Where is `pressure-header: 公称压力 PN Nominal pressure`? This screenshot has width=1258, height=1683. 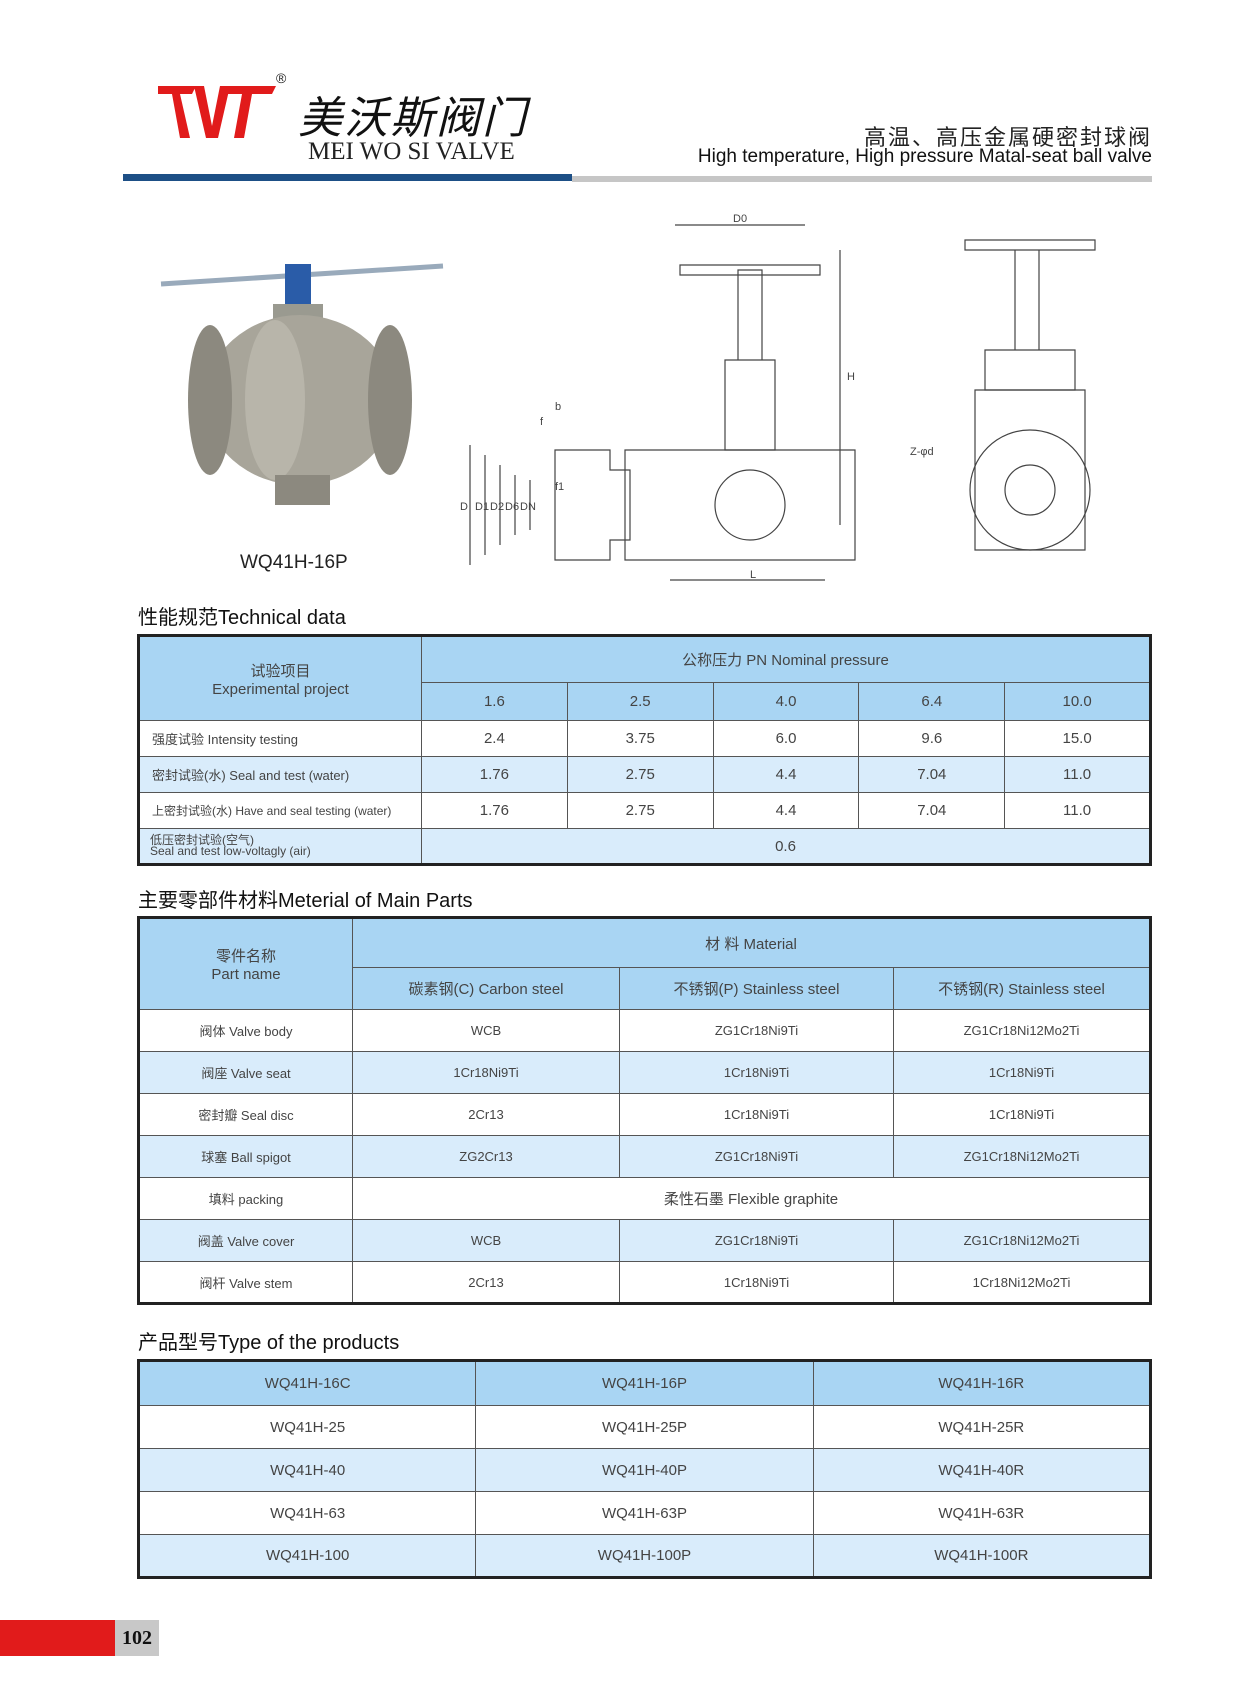 pressure-header: 公称压力 PN Nominal pressure is located at coordinates (786, 659).